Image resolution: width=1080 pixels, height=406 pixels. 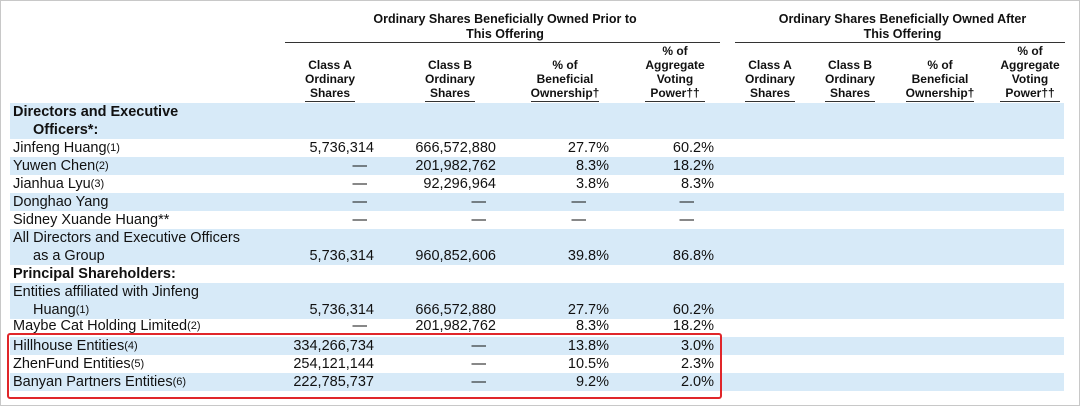 I want to click on highlight-box, so click(x=364, y=366).